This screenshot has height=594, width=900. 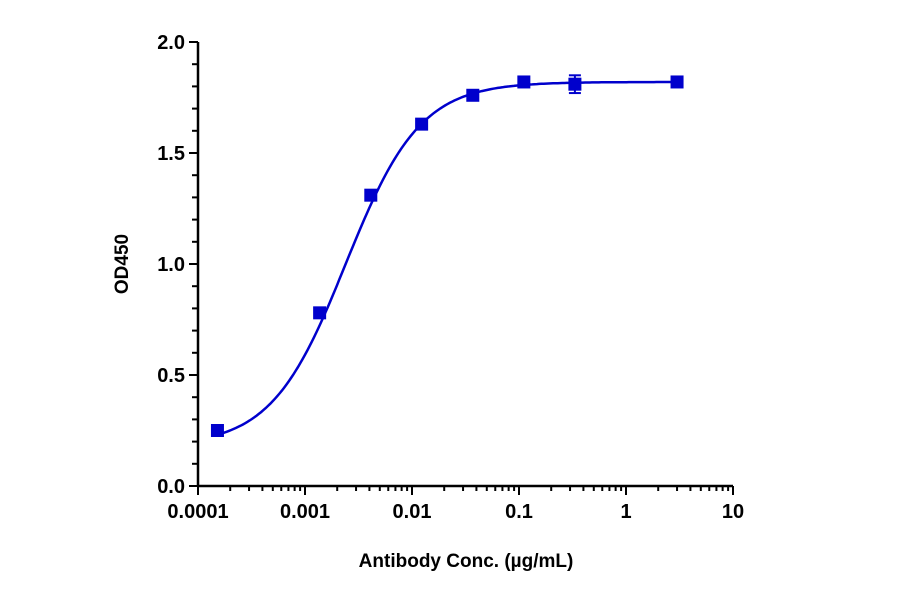 I want to click on x-tick-label: 0.0001, so click(x=197, y=512).